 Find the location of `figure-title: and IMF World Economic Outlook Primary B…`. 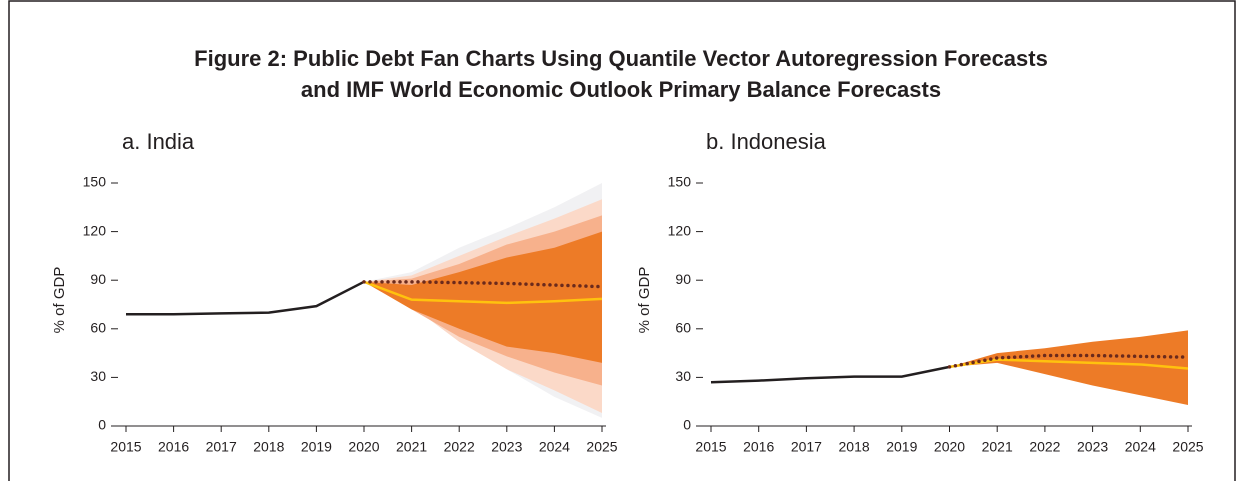

figure-title: and IMF World Economic Outlook Primary B… is located at coordinates (621, 89).